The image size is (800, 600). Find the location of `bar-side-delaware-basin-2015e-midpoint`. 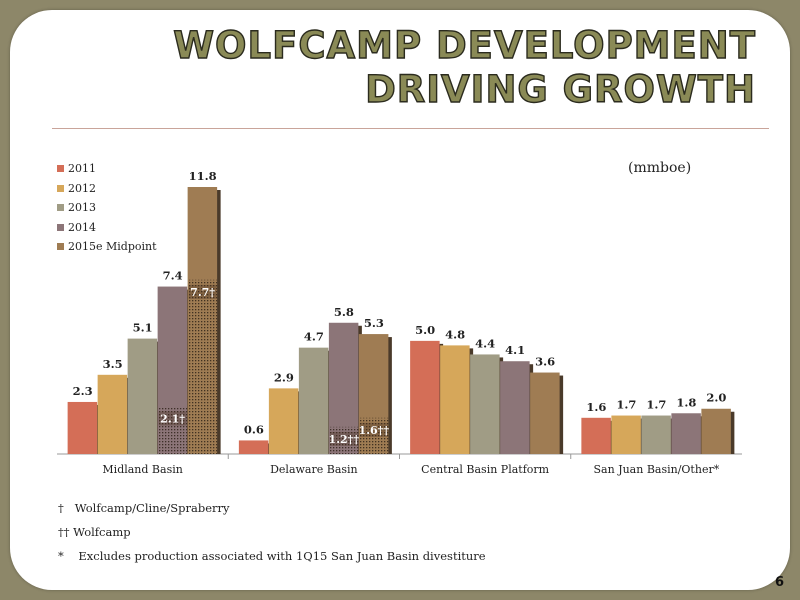

bar-side-delaware-basin-2015e-midpoint is located at coordinates (389, 395).